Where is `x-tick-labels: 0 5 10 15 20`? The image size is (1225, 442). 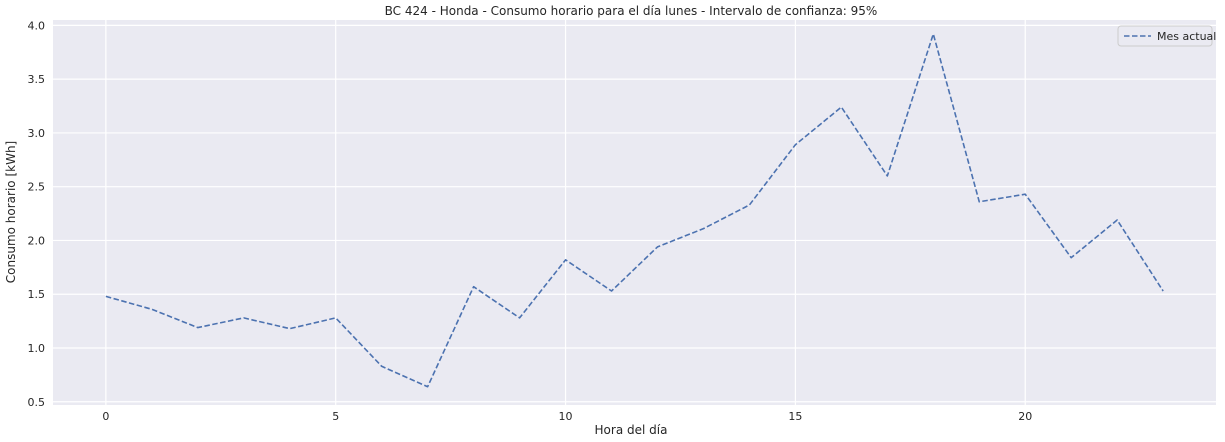 x-tick-labels: 0 5 10 15 20 is located at coordinates (567, 416).